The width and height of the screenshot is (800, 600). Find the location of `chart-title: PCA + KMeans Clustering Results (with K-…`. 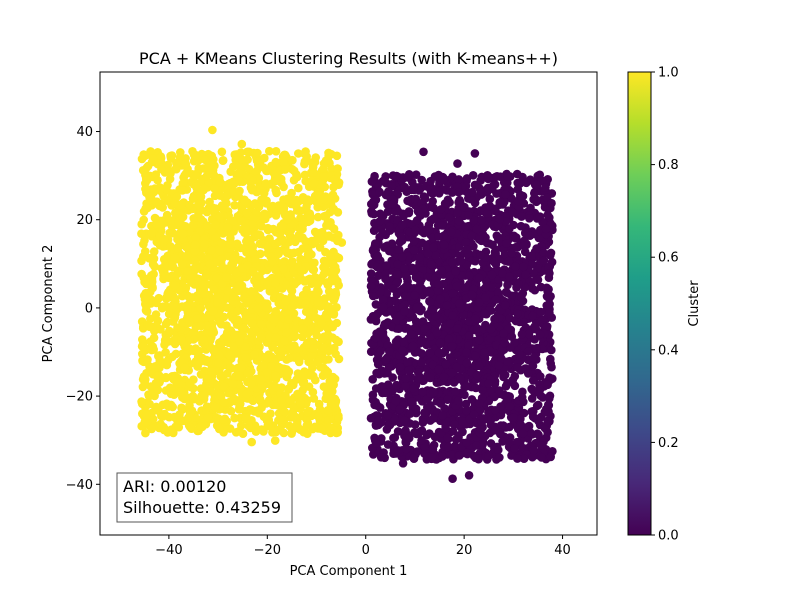

chart-title: PCA + KMeans Clustering Results (with K-… is located at coordinates (348, 58).